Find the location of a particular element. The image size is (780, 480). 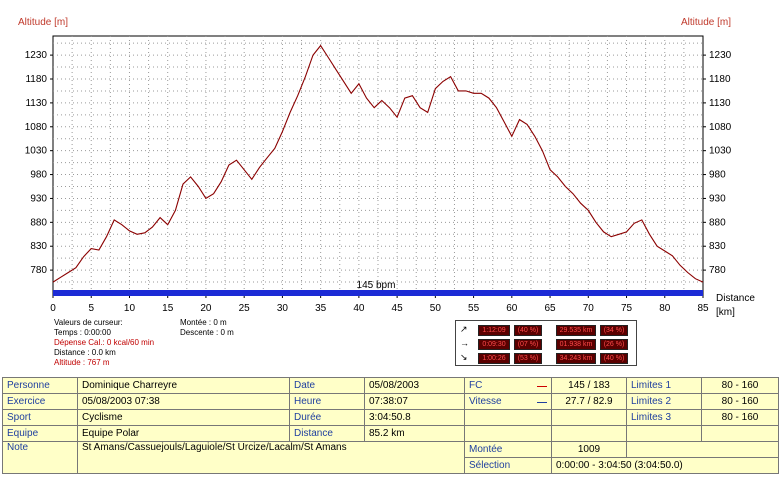

zone-row-down: ↘ 1:00:26 (53 %) 34.243 km (40 %) is located at coordinates (545, 357).